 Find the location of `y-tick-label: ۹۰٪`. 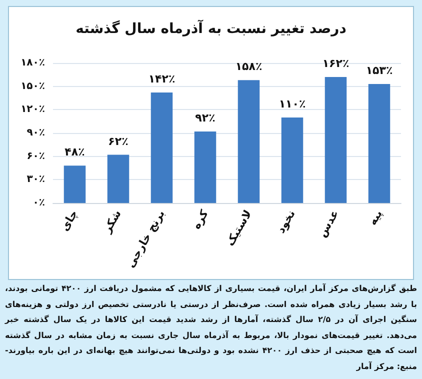

y-tick-label: ۹۰٪ is located at coordinates (35, 133).